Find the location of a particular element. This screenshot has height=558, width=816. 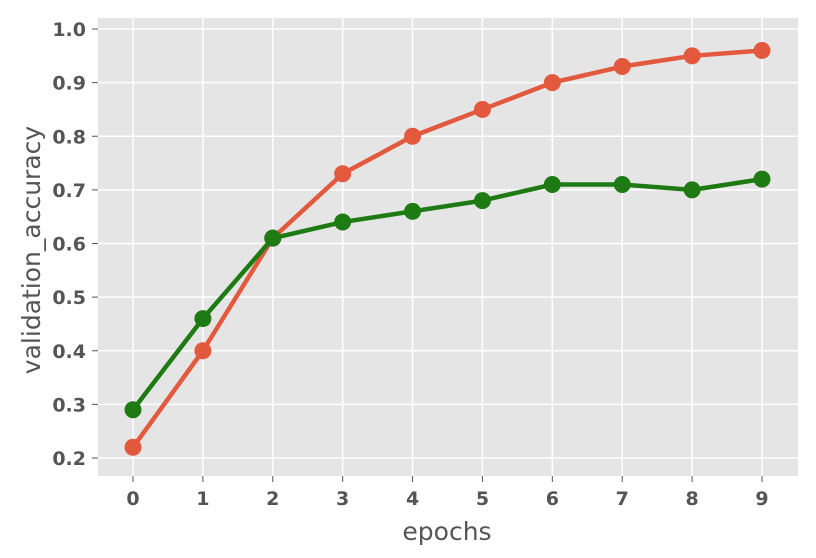

y-tick-label: 0.7 is located at coordinates (69, 191).